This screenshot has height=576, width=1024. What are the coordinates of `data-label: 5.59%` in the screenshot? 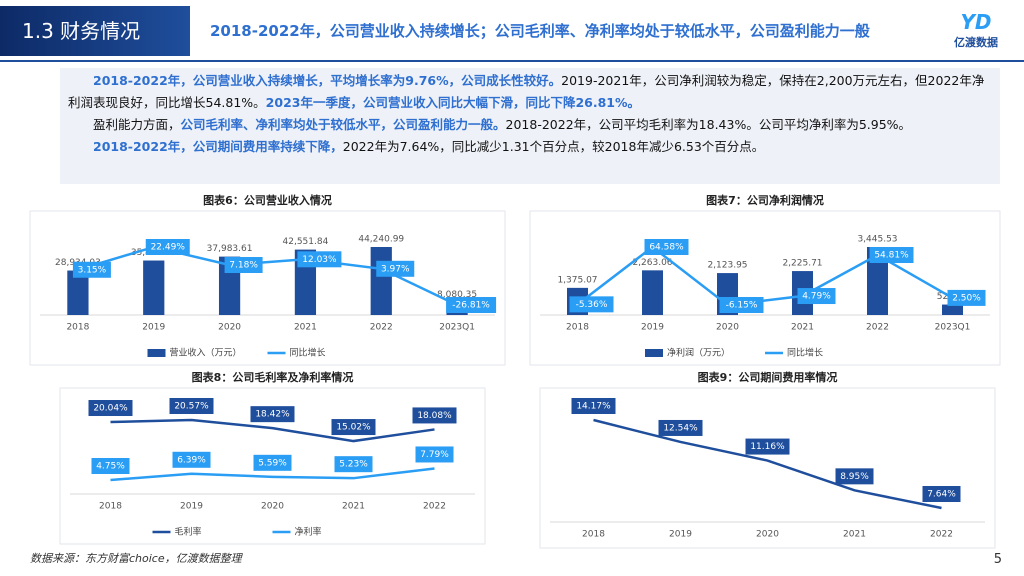 It's located at (272, 463).